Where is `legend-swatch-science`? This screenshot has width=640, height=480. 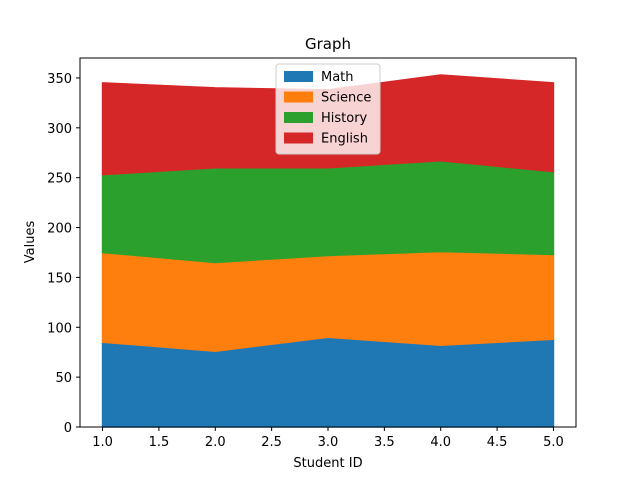 legend-swatch-science is located at coordinates (298, 97).